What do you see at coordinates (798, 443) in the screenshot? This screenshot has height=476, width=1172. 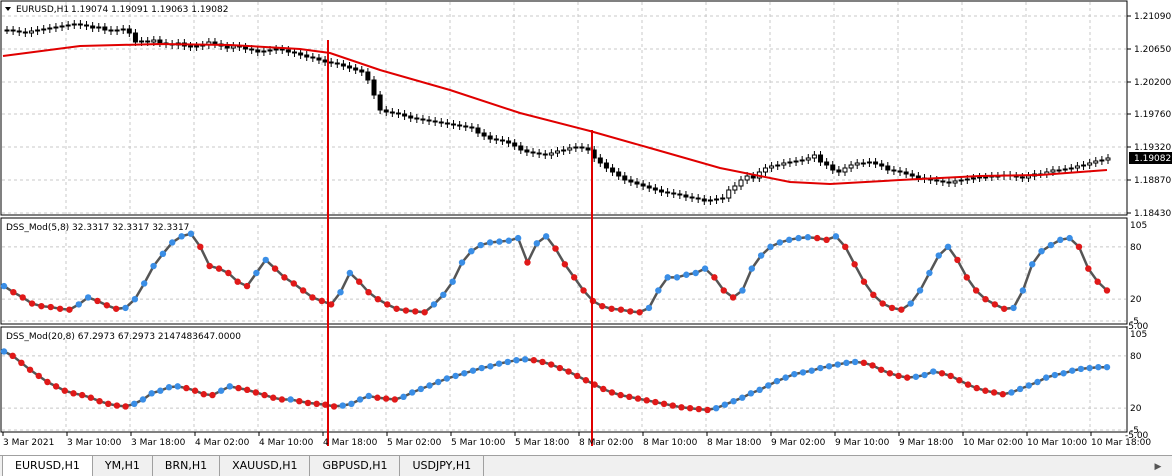 I see `time-tick-label: 9 Mar 02:00` at bounding box center [798, 443].